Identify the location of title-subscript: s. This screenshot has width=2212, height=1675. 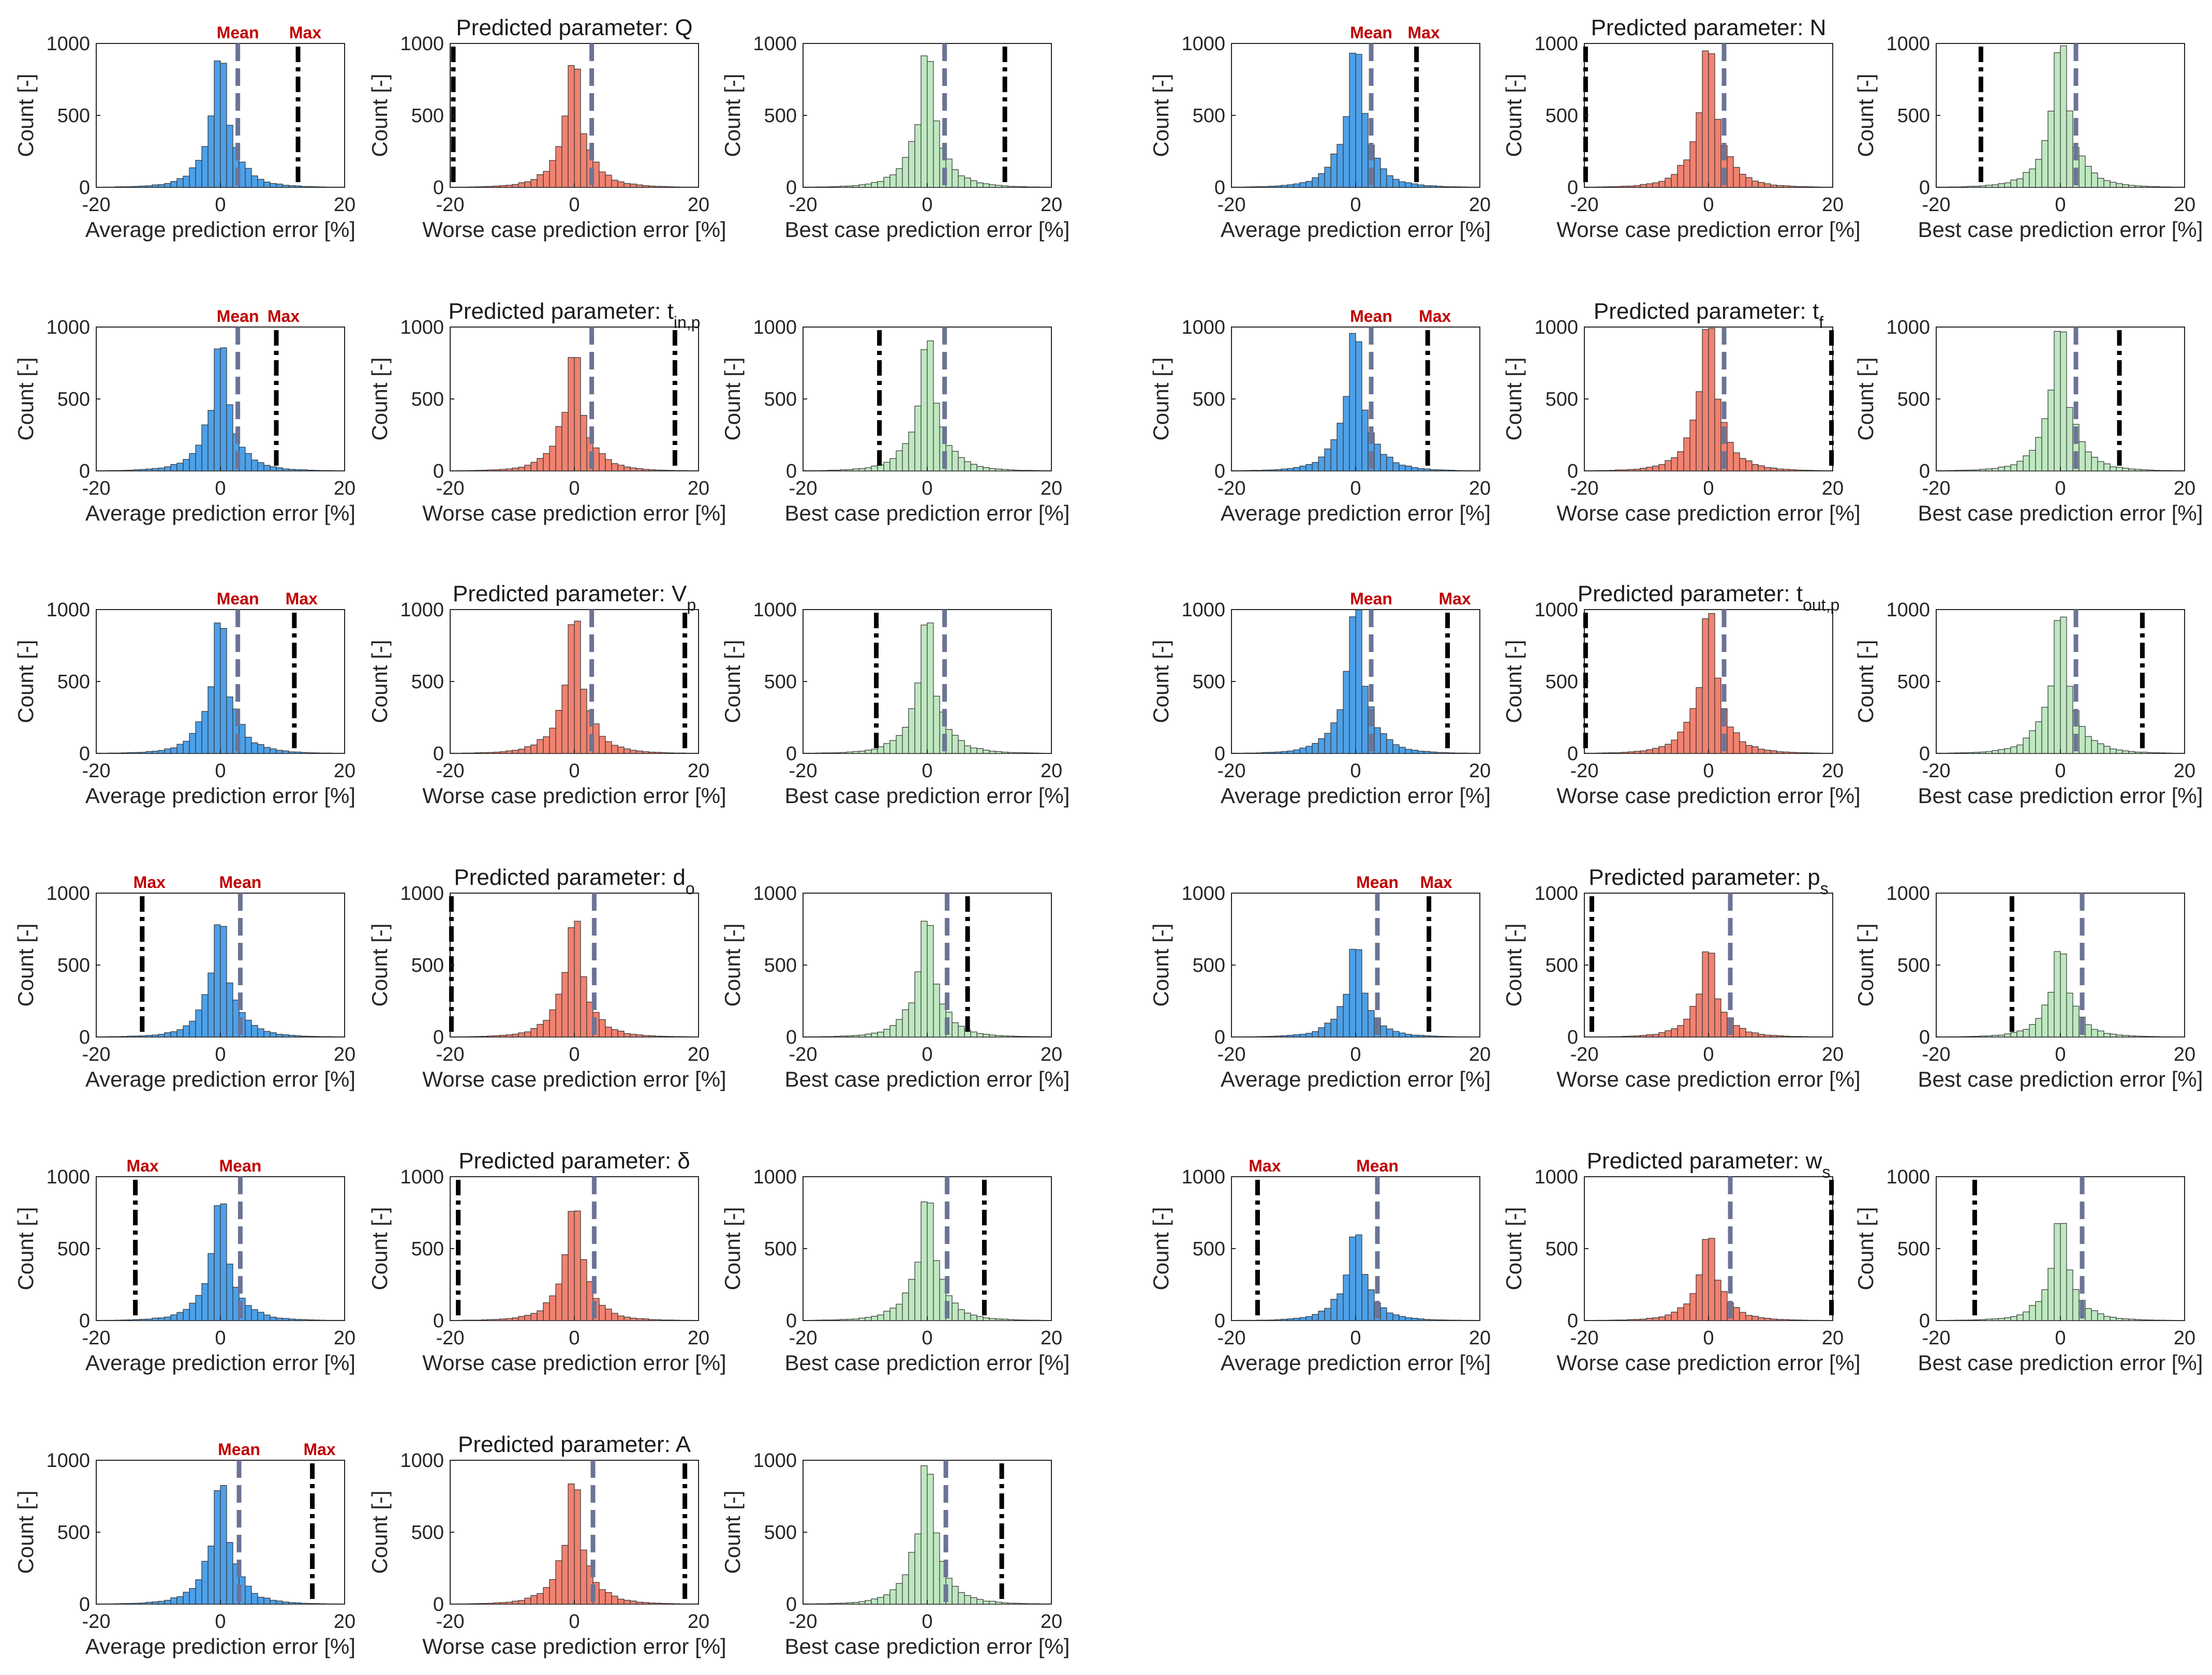
(1826, 1172).